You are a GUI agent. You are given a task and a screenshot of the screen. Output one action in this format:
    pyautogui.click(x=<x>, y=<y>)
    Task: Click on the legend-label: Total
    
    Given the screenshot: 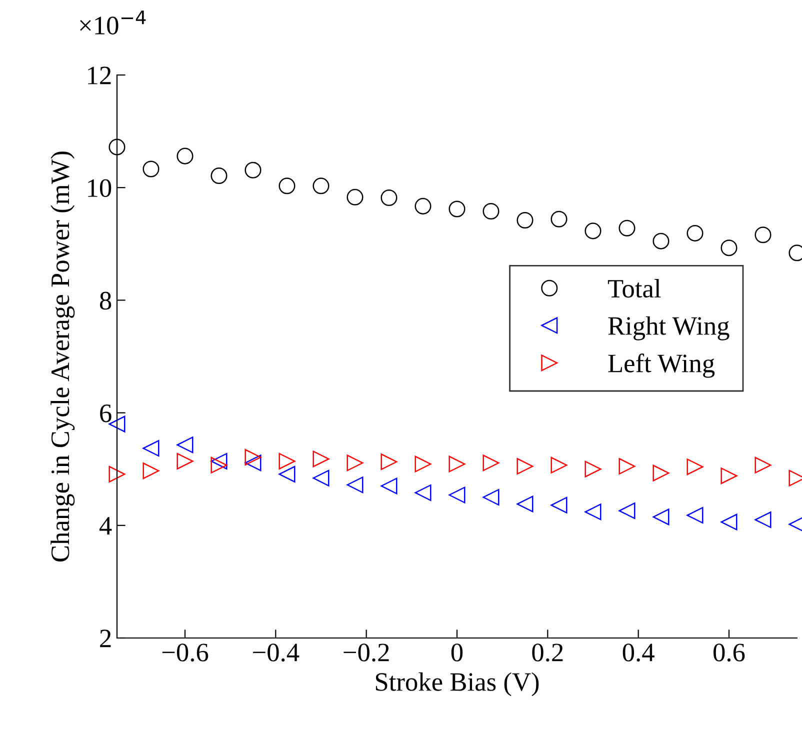 What is the action you would take?
    pyautogui.click(x=634, y=288)
    